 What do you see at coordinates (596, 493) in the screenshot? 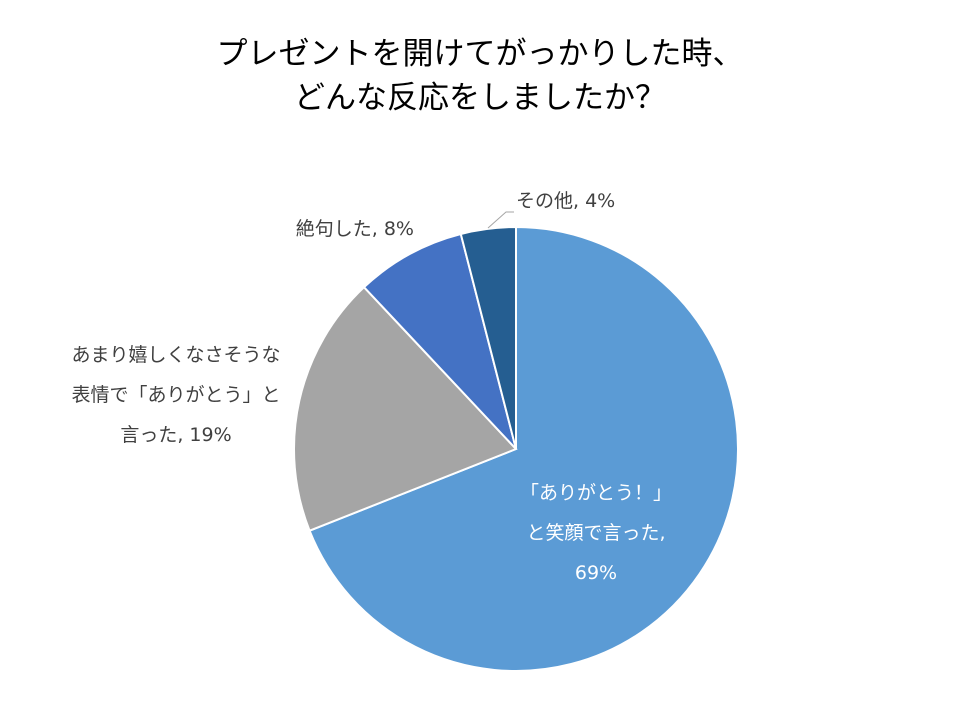
I see `data-label-1-line-1: 「ありがとう！」` at bounding box center [596, 493].